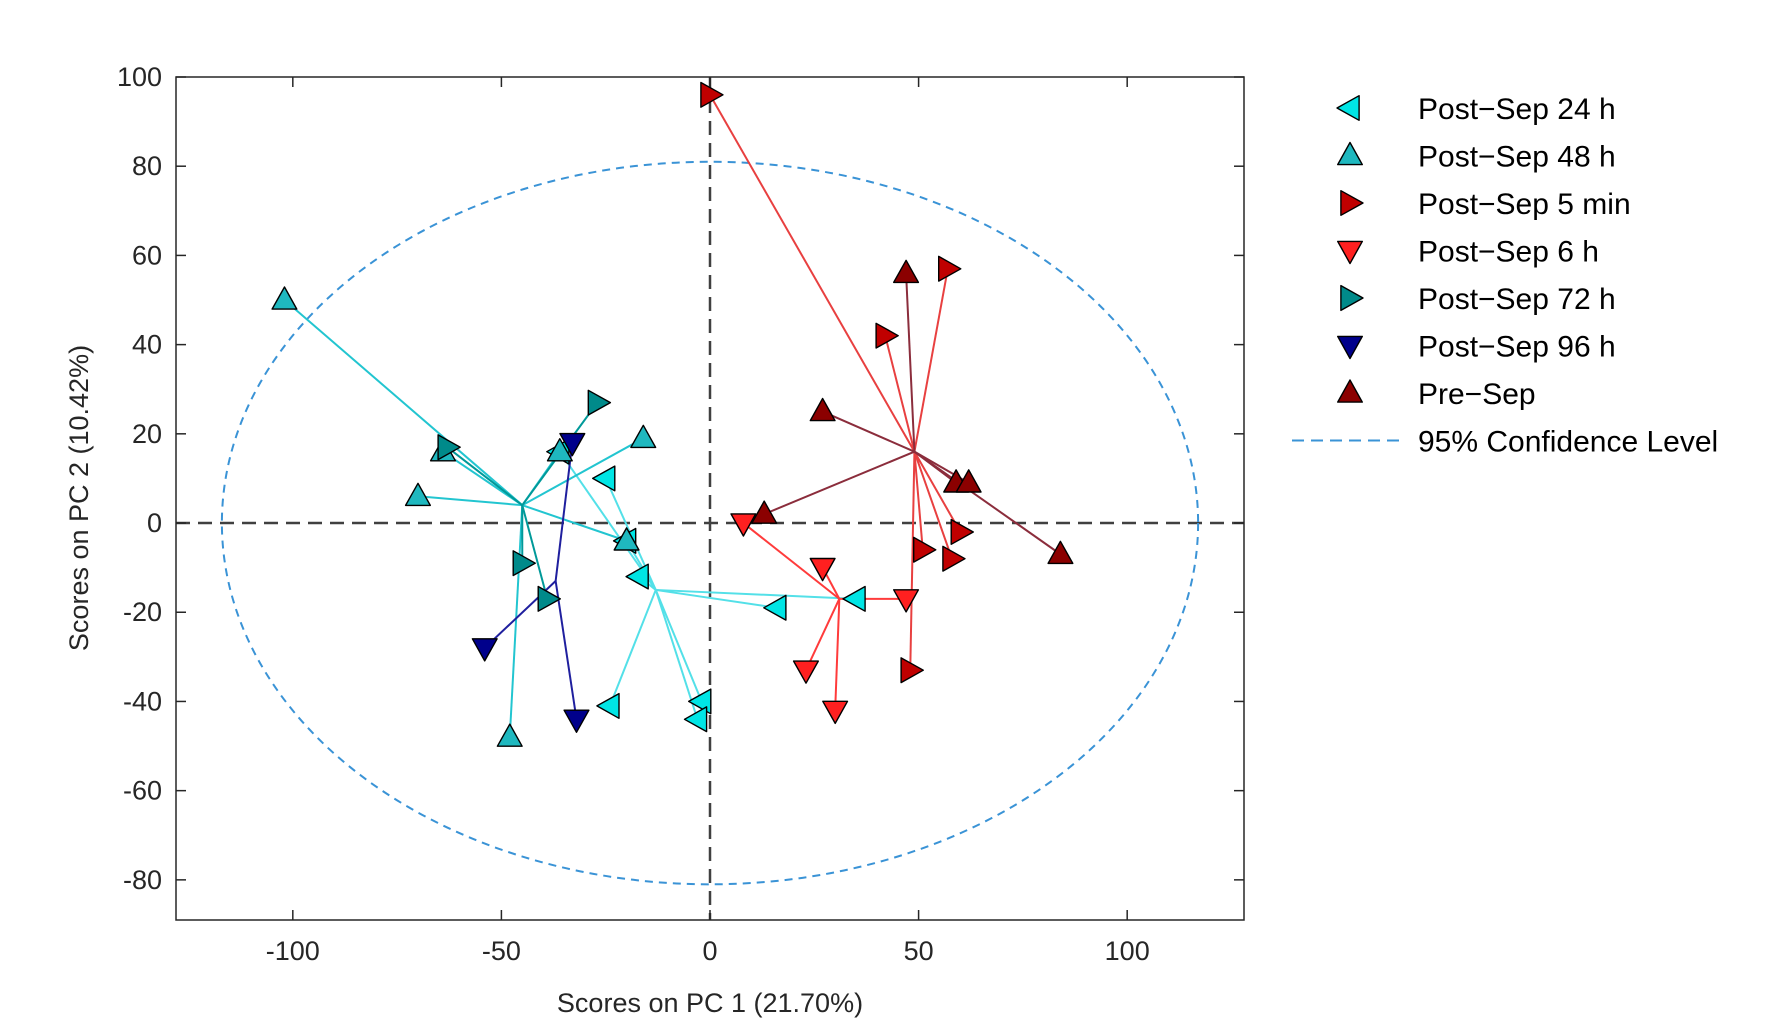 The height and width of the screenshot is (1032, 1776). I want to click on y-axis-label: Scores on PC 2 (10.42%), so click(79, 498).